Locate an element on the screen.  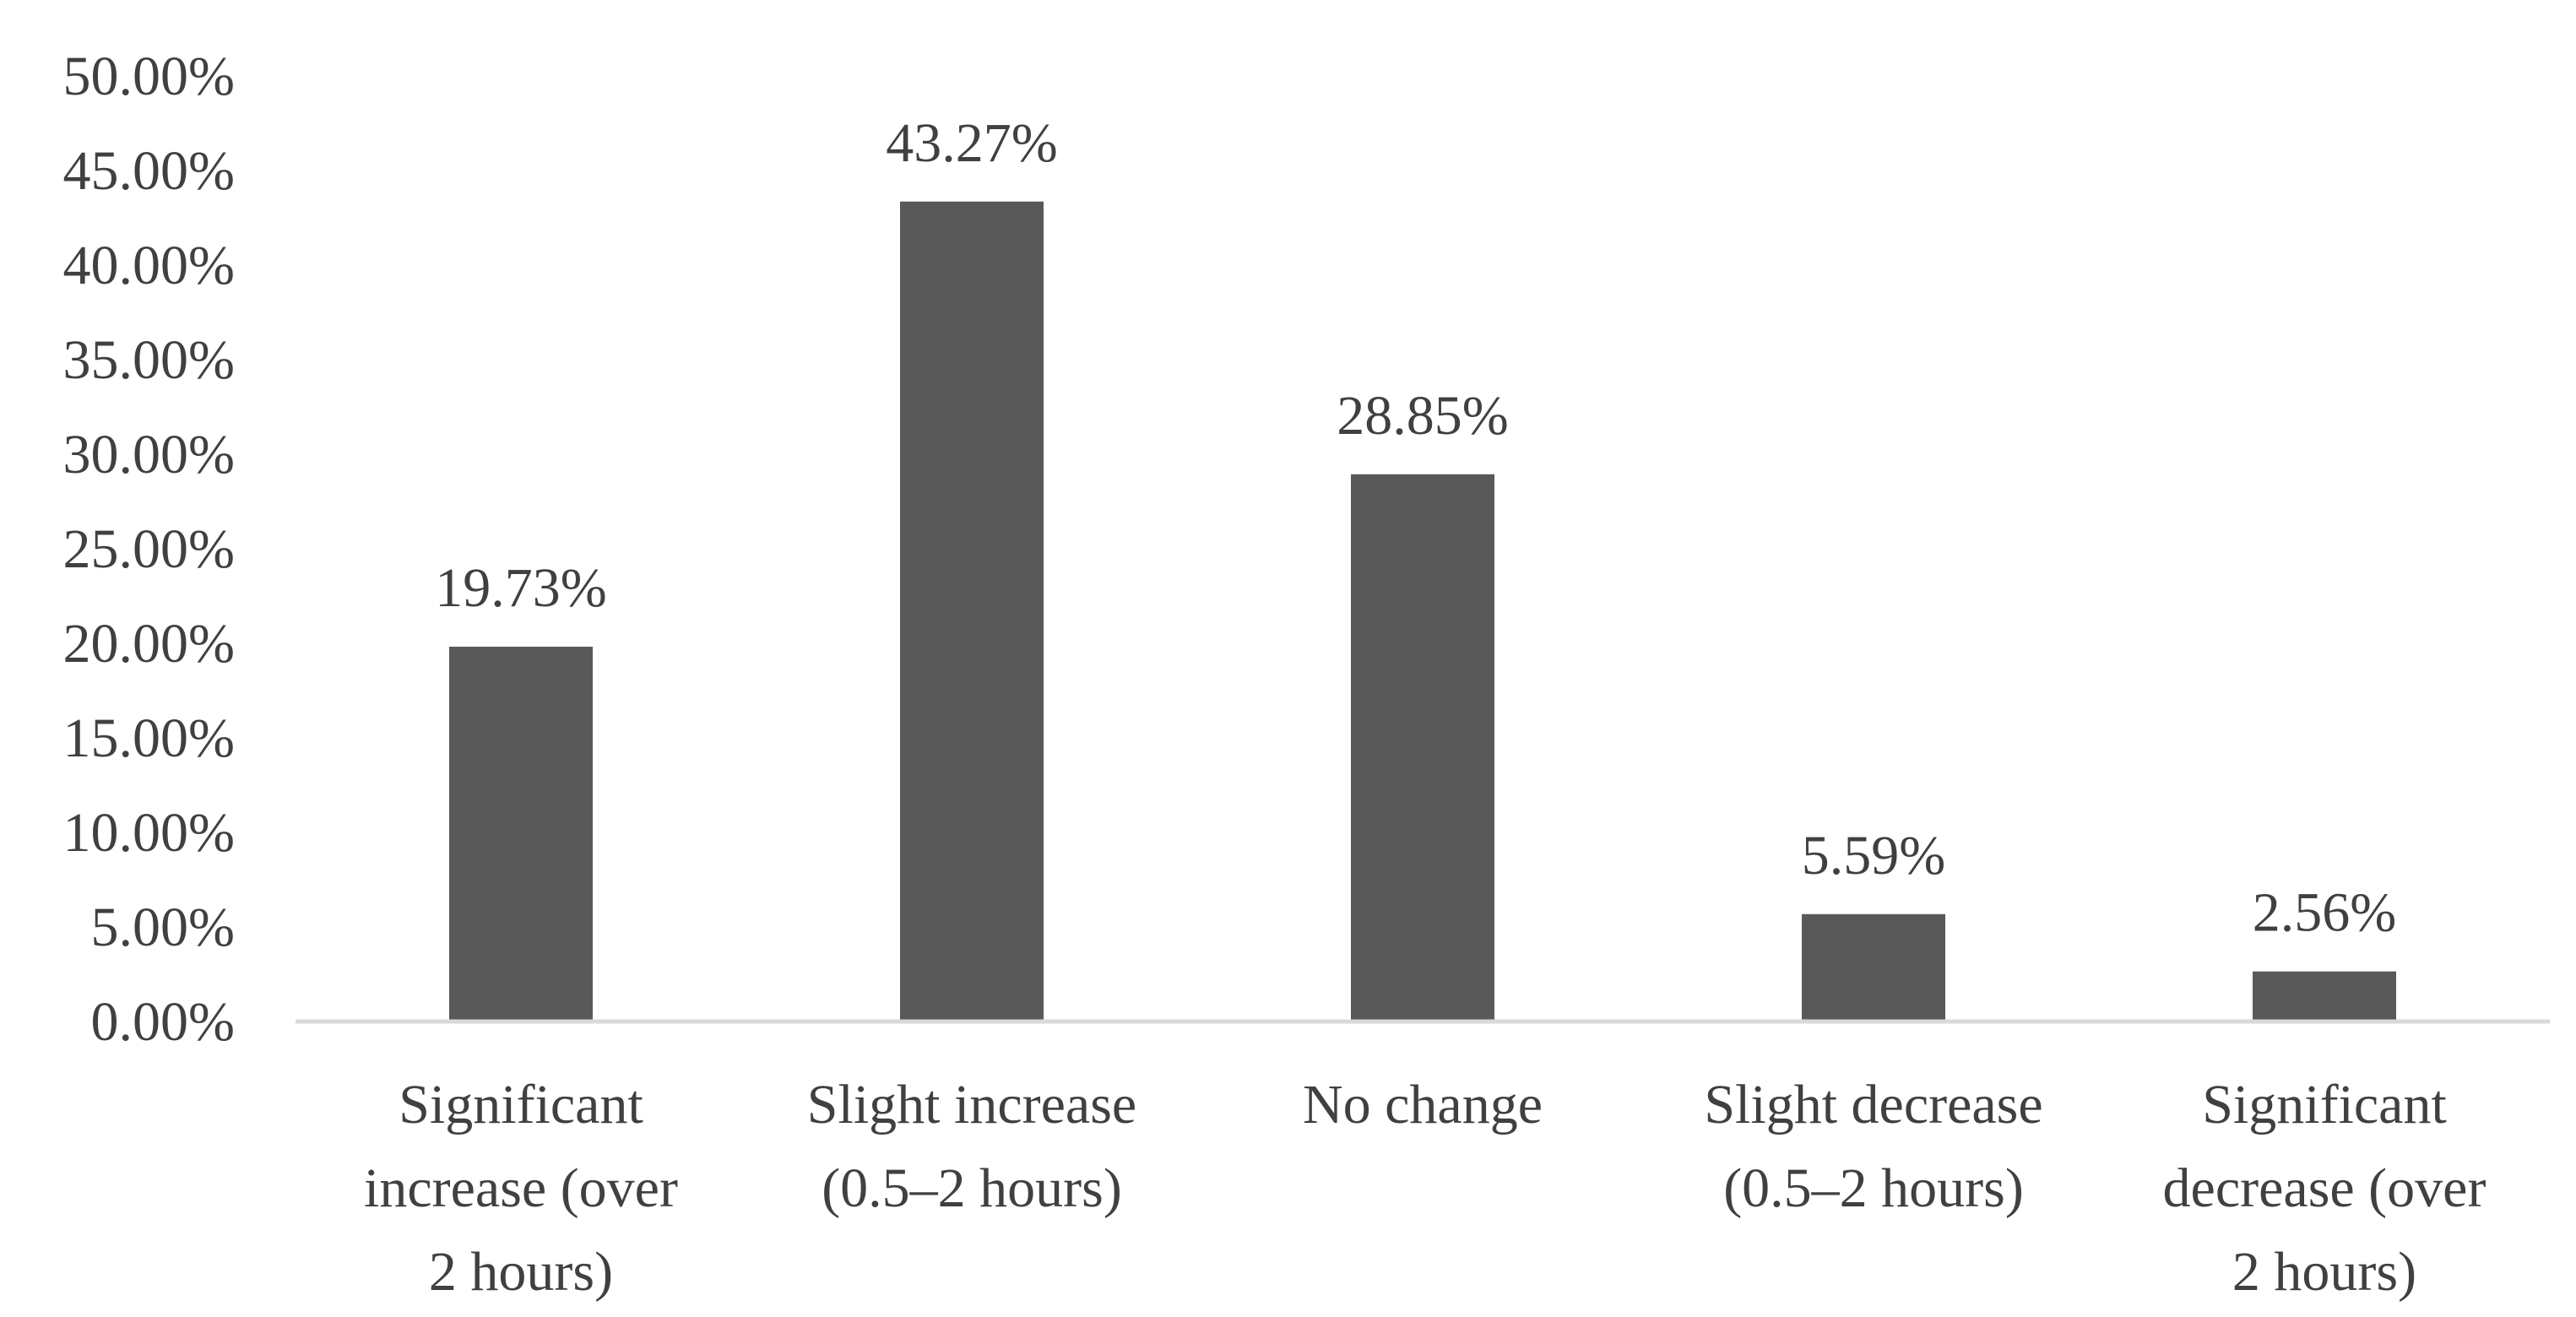
y-tick-label: 40.00% is located at coordinates (149, 265).